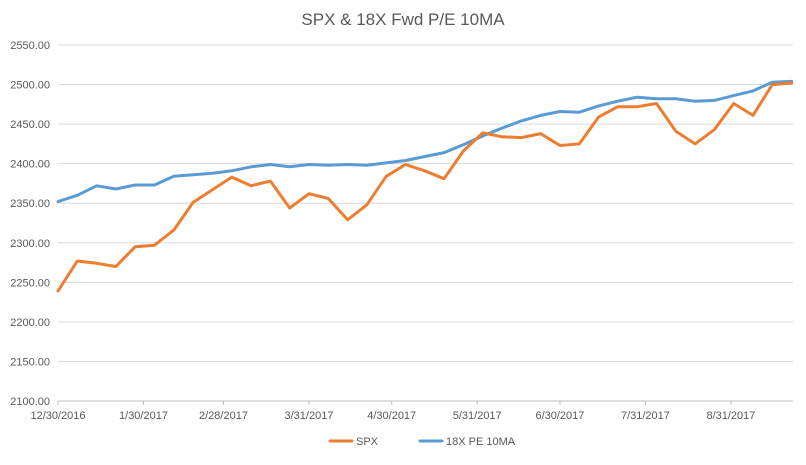 This screenshot has height=465, width=806. I want to click on y-tick-label: 2150.00, so click(30, 362).